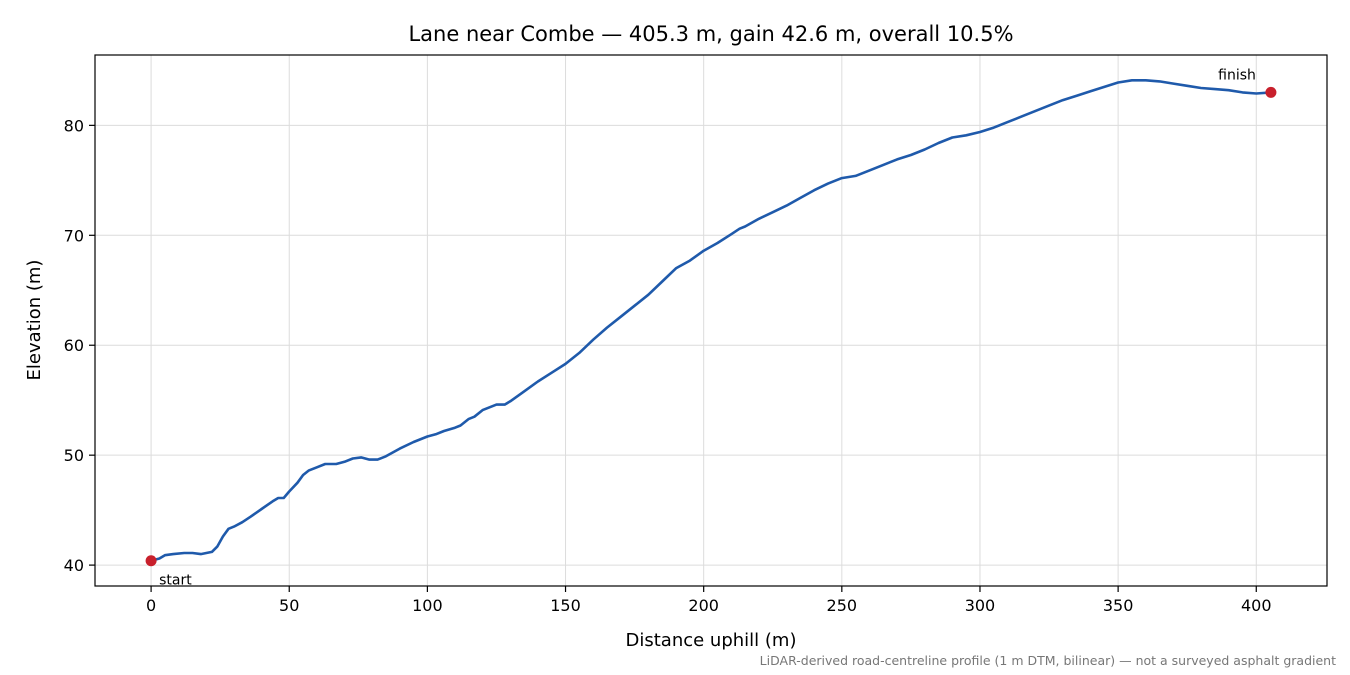 This screenshot has height=675, width=1350. What do you see at coordinates (1256, 605) in the screenshot?
I see `x-tick-label: 400` at bounding box center [1256, 605].